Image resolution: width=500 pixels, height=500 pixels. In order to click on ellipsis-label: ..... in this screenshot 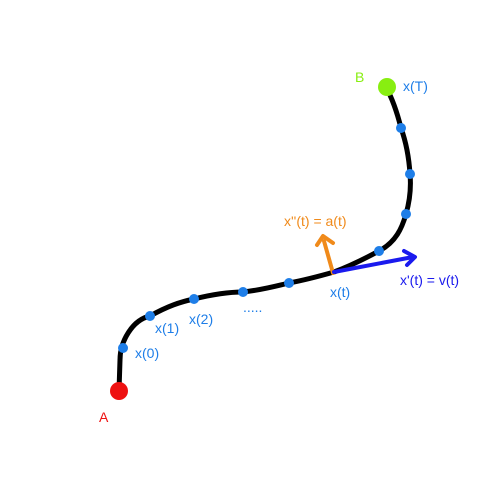, I will do `click(252, 307)`.